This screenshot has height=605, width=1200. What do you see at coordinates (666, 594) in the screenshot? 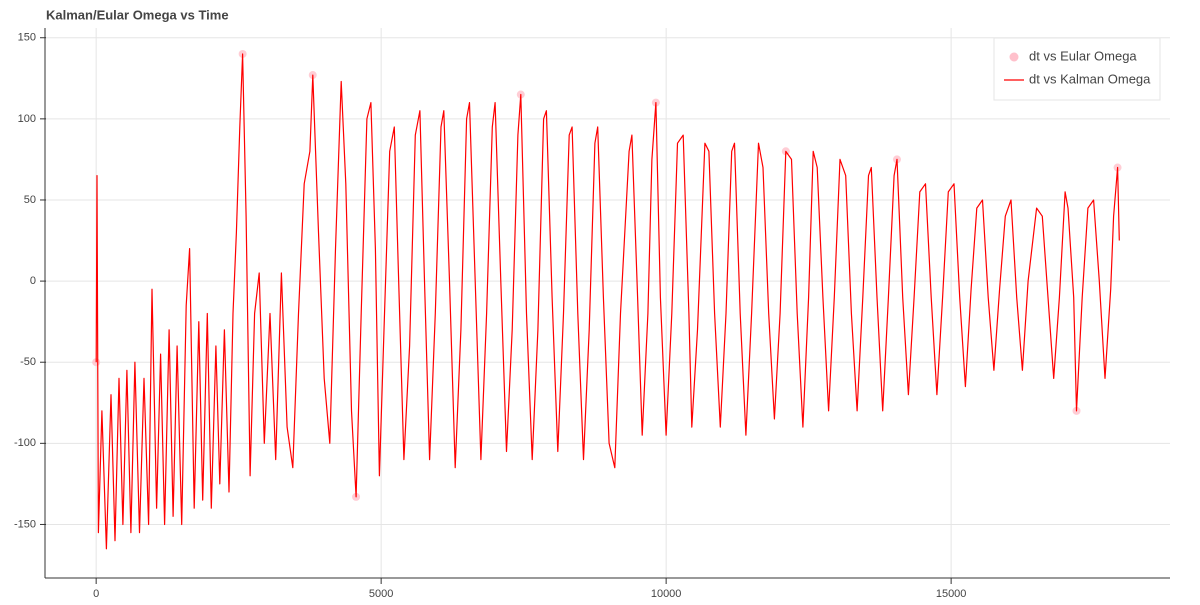
I see `x-tick-label: 10000` at bounding box center [666, 594].